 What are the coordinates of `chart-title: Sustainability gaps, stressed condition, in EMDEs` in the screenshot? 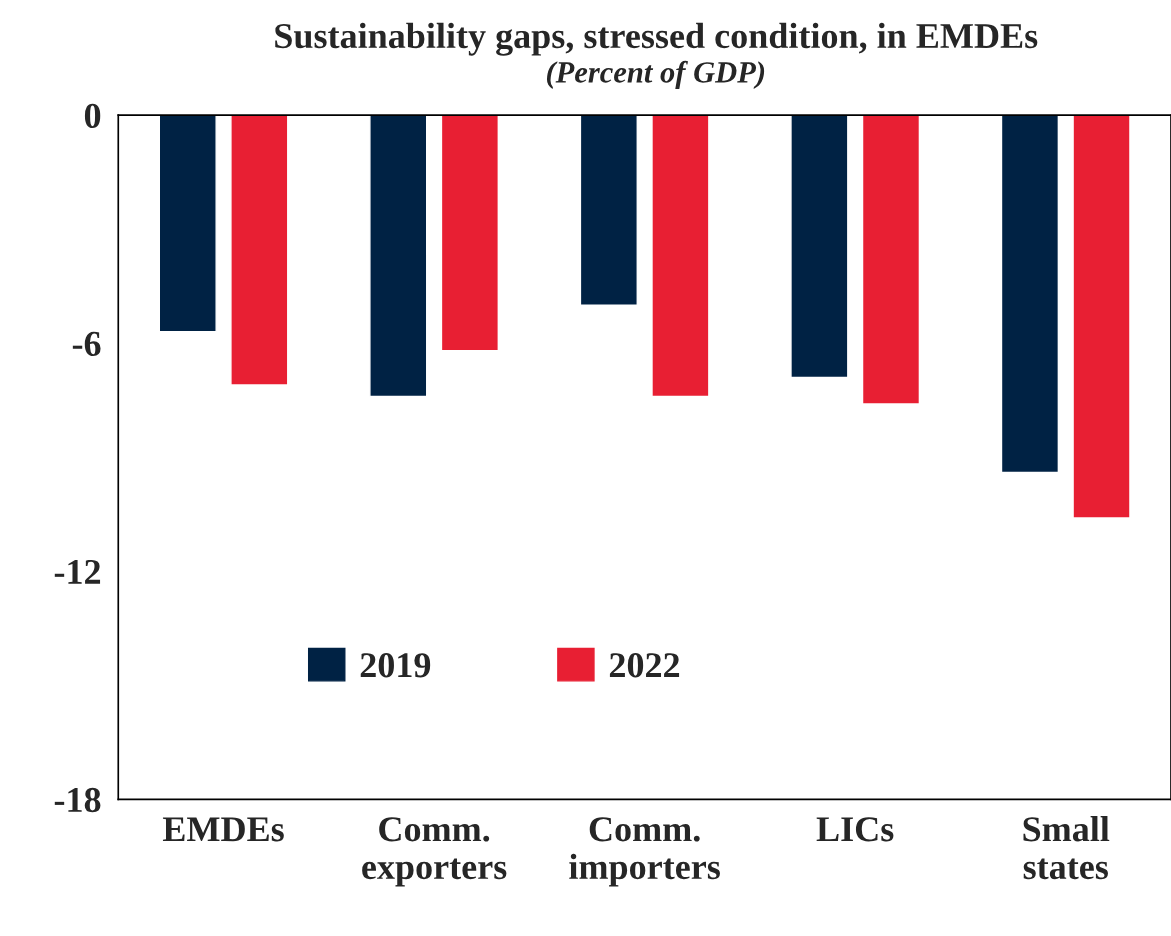 It's located at (656, 39).